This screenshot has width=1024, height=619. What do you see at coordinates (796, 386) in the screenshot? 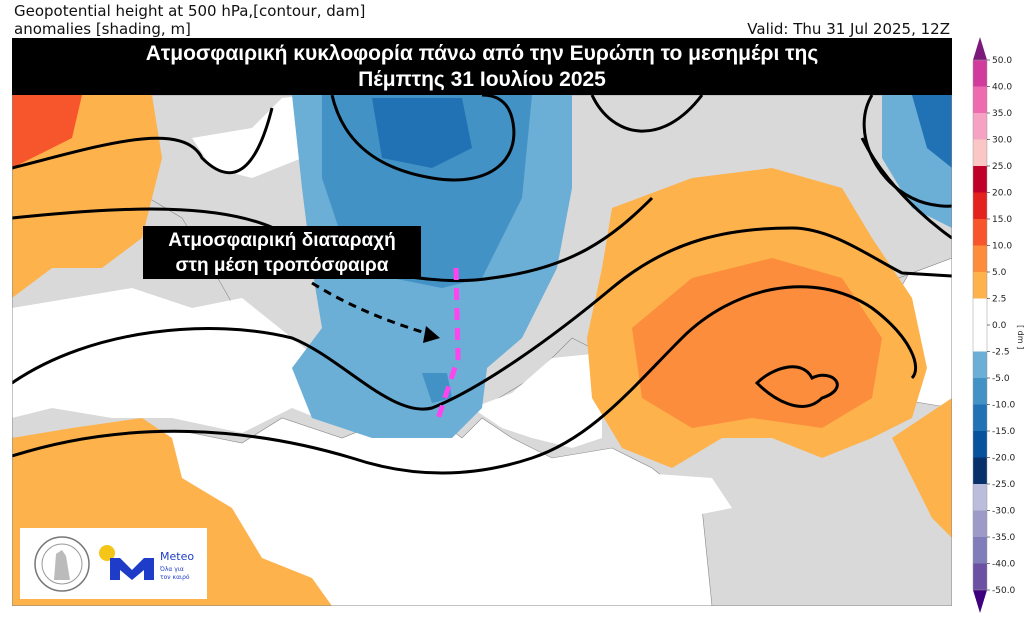
I see `small-contour` at bounding box center [796, 386].